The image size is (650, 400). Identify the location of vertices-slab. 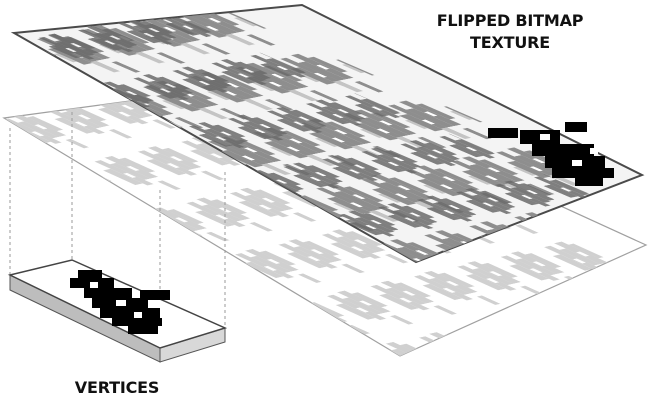
(117, 311).